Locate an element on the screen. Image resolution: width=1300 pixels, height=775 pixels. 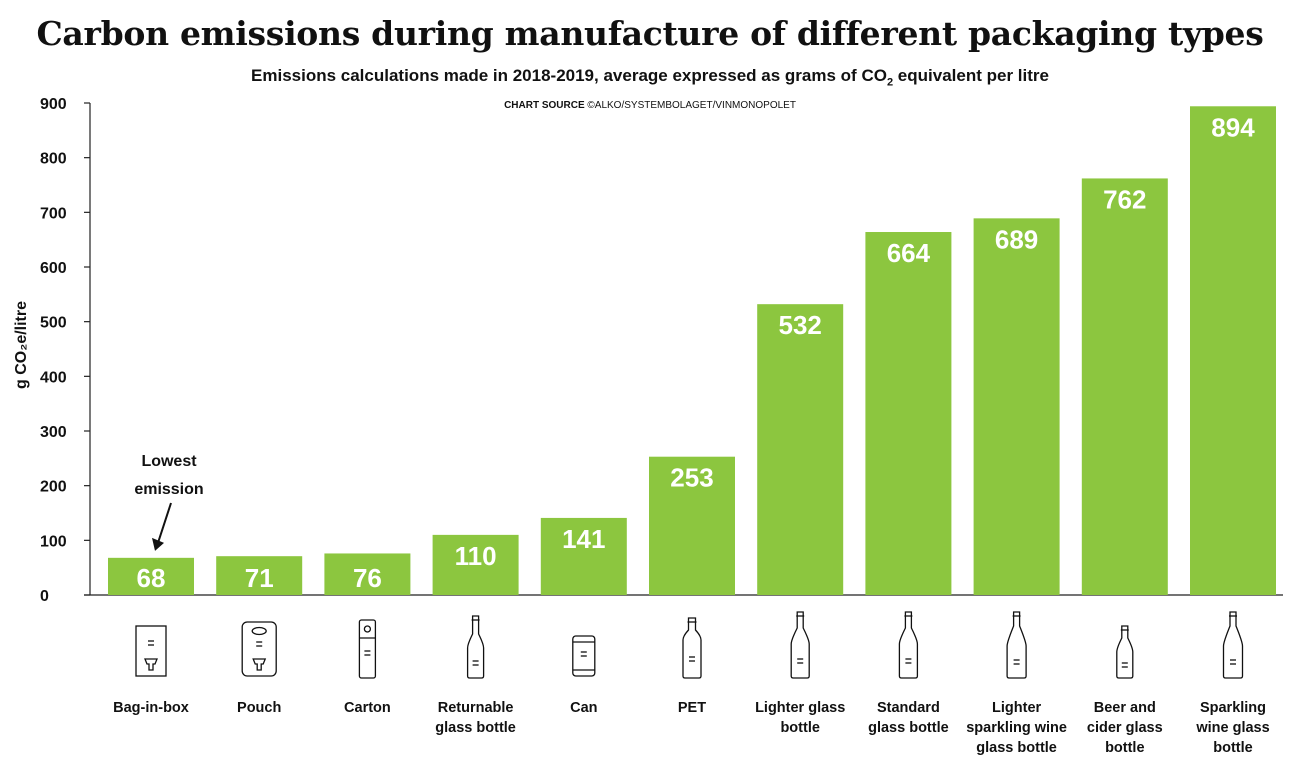
lighter-sparkling-bottle-icon is located at coordinates (1016, 645).